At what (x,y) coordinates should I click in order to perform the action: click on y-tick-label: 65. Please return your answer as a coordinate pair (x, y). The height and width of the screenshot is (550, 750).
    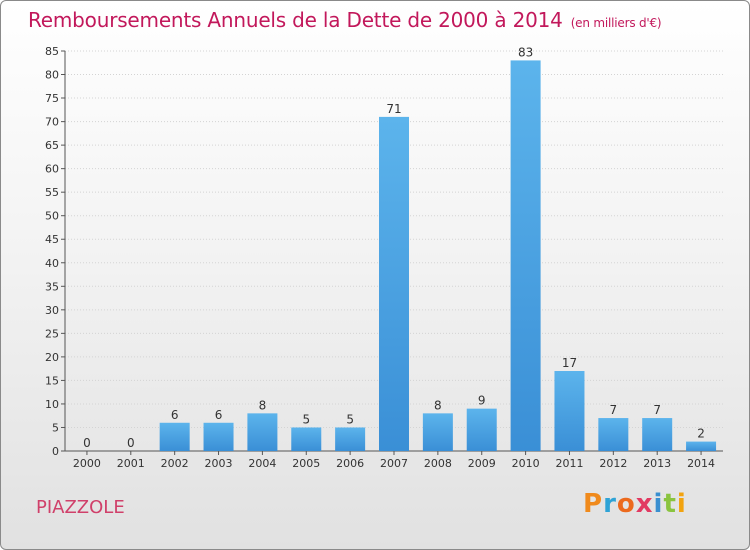
    Looking at the image, I should click on (52, 145).